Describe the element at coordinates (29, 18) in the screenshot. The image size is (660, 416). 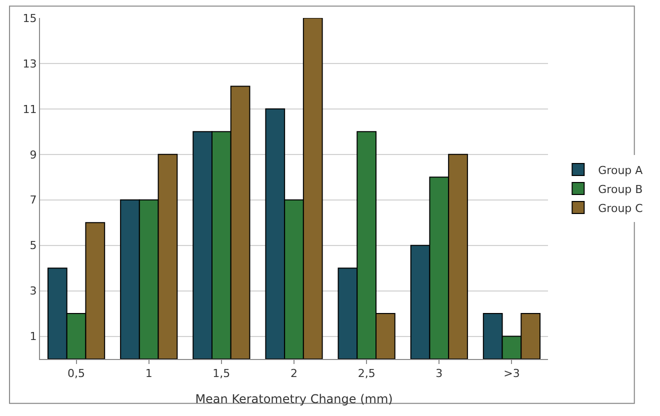
I see `y-tick-label: 15` at that location.